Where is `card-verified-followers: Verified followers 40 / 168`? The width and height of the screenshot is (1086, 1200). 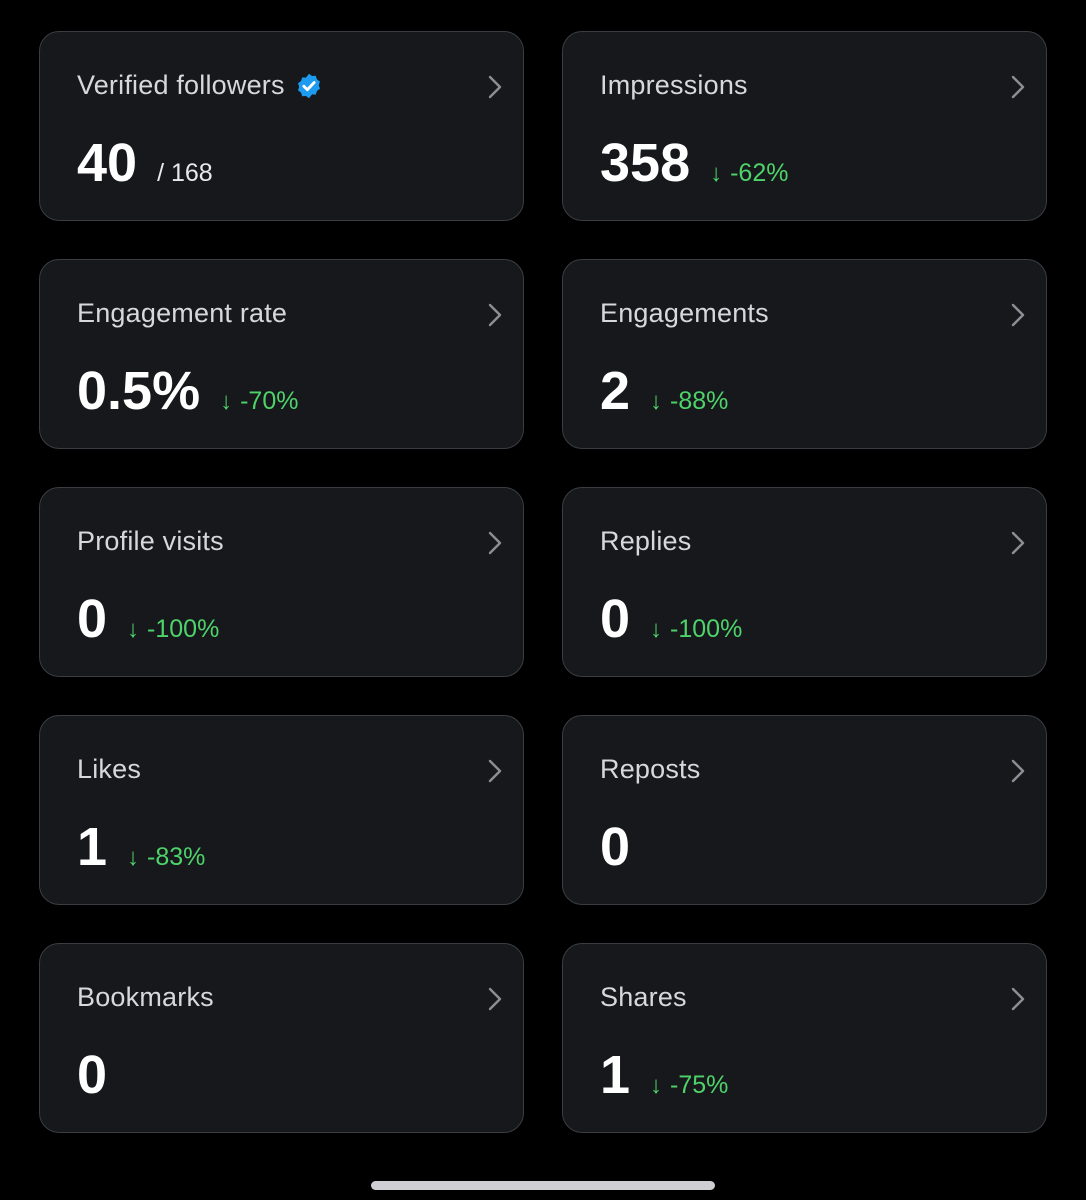 card-verified-followers: Verified followers 40 / 168 is located at coordinates (281, 126).